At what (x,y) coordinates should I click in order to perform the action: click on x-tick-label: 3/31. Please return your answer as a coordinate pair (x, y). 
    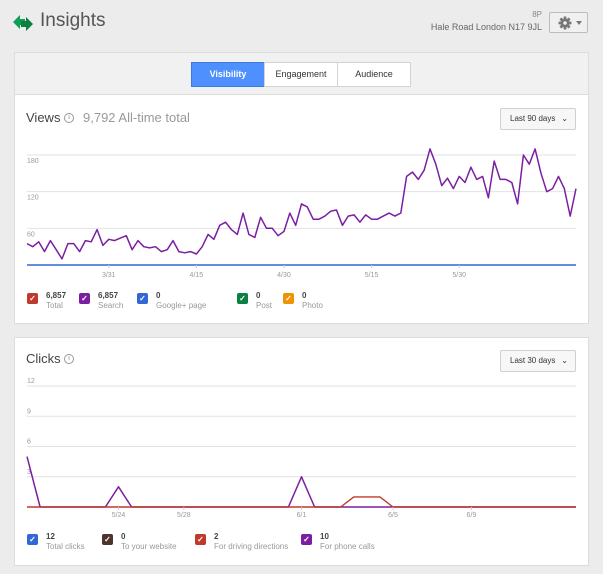
    Looking at the image, I should click on (109, 275).